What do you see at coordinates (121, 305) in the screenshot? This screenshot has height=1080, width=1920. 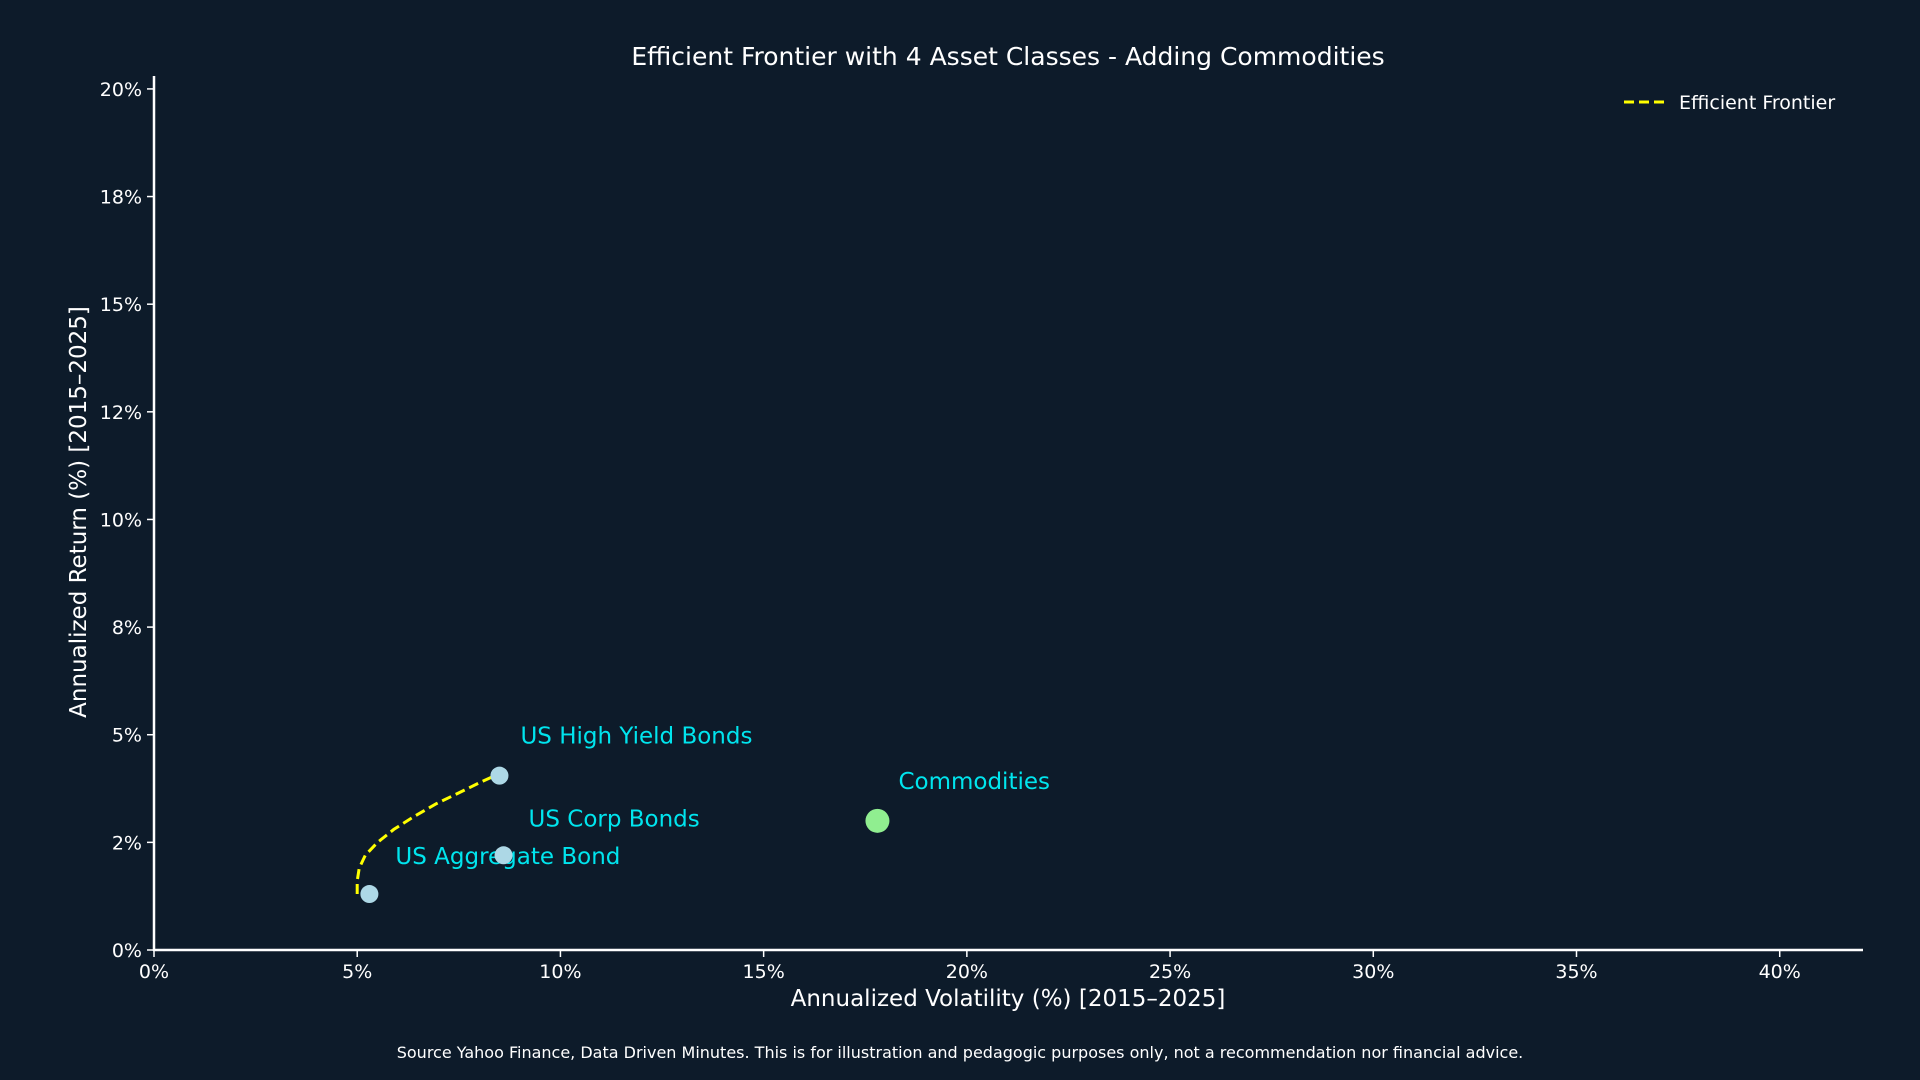 I see `y-tick-label: 15%` at bounding box center [121, 305].